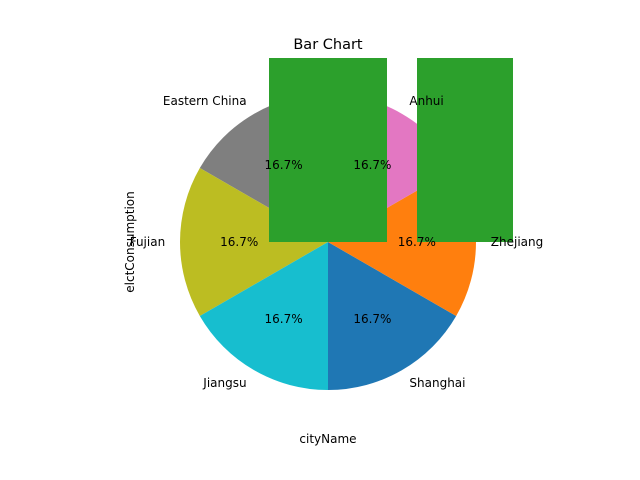 Image resolution: width=640 pixels, height=480 pixels. I want to click on slice-label: Zhejiang, so click(517, 242).